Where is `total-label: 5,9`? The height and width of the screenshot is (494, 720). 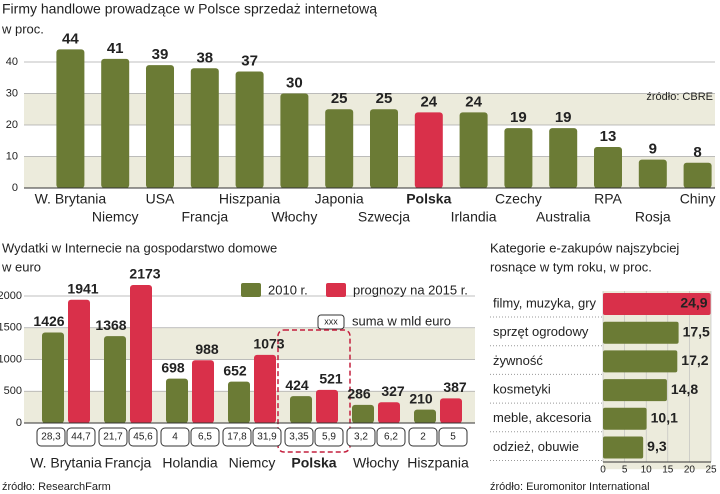 total-label: 5,9 is located at coordinates (329, 437).